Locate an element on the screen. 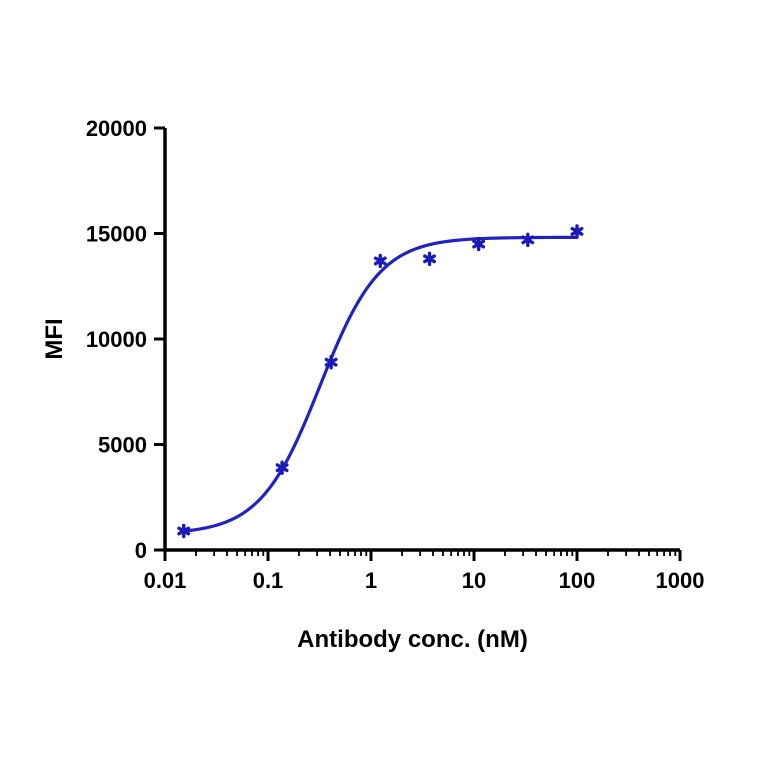 This screenshot has width=764, height=764. x-tick-label: 1000 is located at coordinates (680, 580).